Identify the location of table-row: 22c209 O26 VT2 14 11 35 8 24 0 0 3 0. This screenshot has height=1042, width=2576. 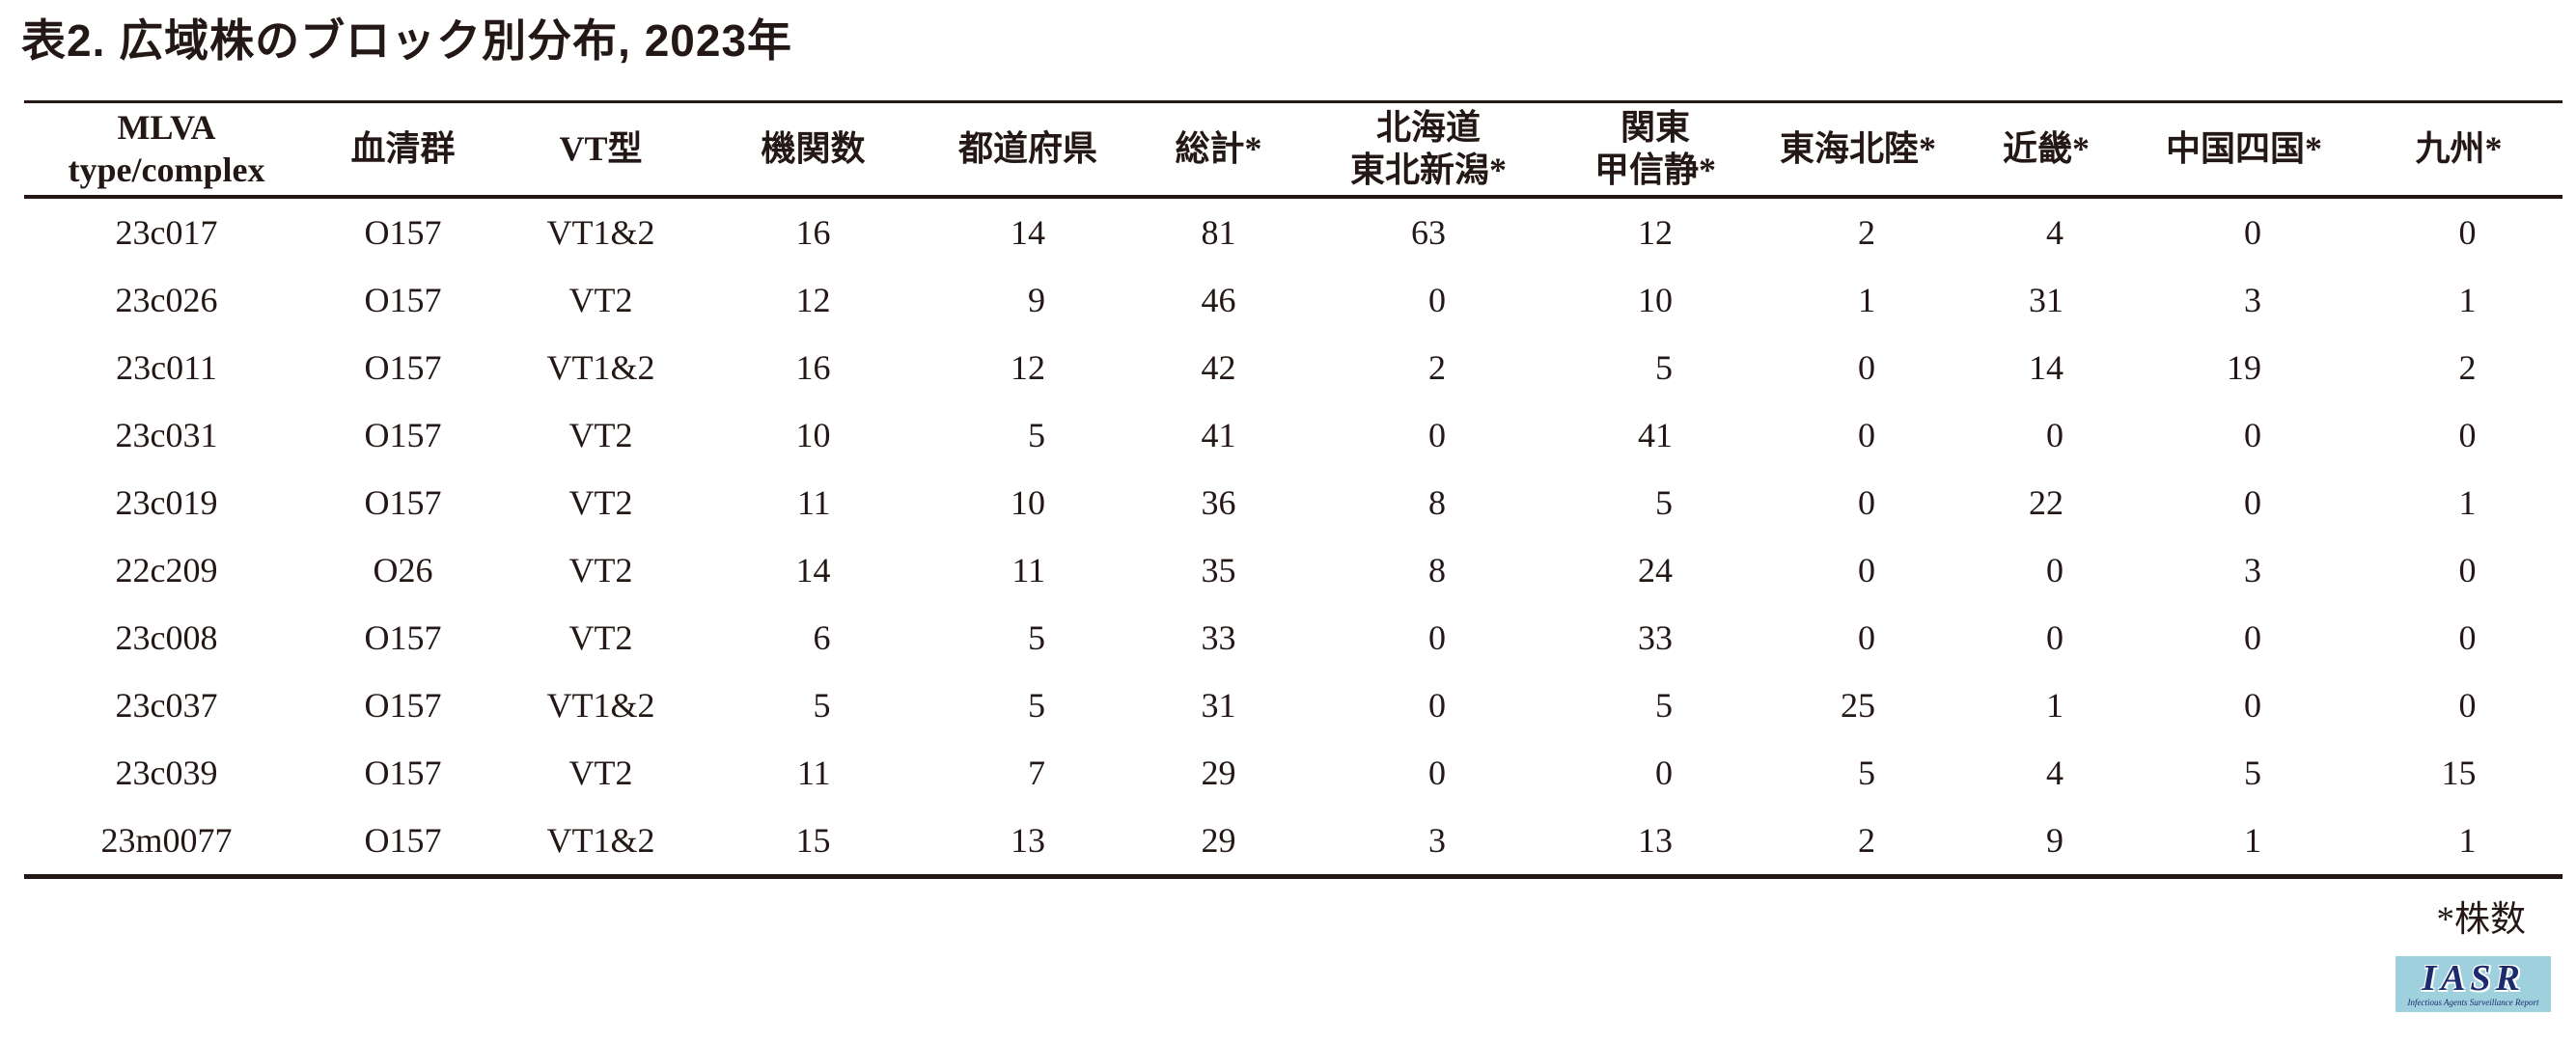
(1293, 570).